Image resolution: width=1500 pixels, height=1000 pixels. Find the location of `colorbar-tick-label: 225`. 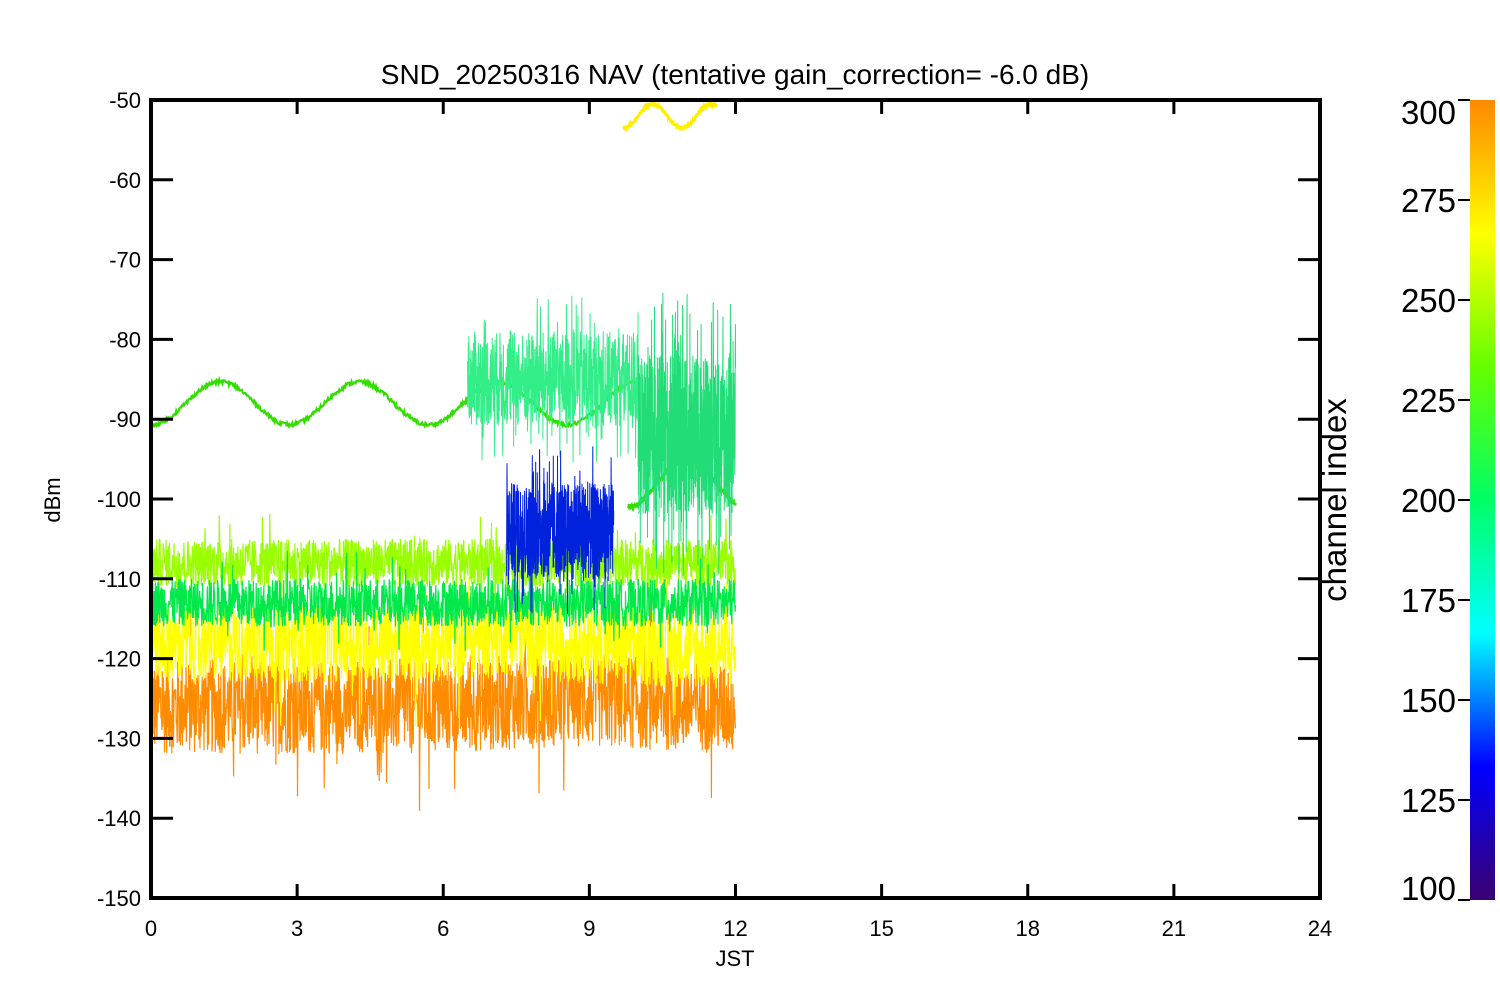

colorbar-tick-label: 225 is located at coordinates (1428, 400).